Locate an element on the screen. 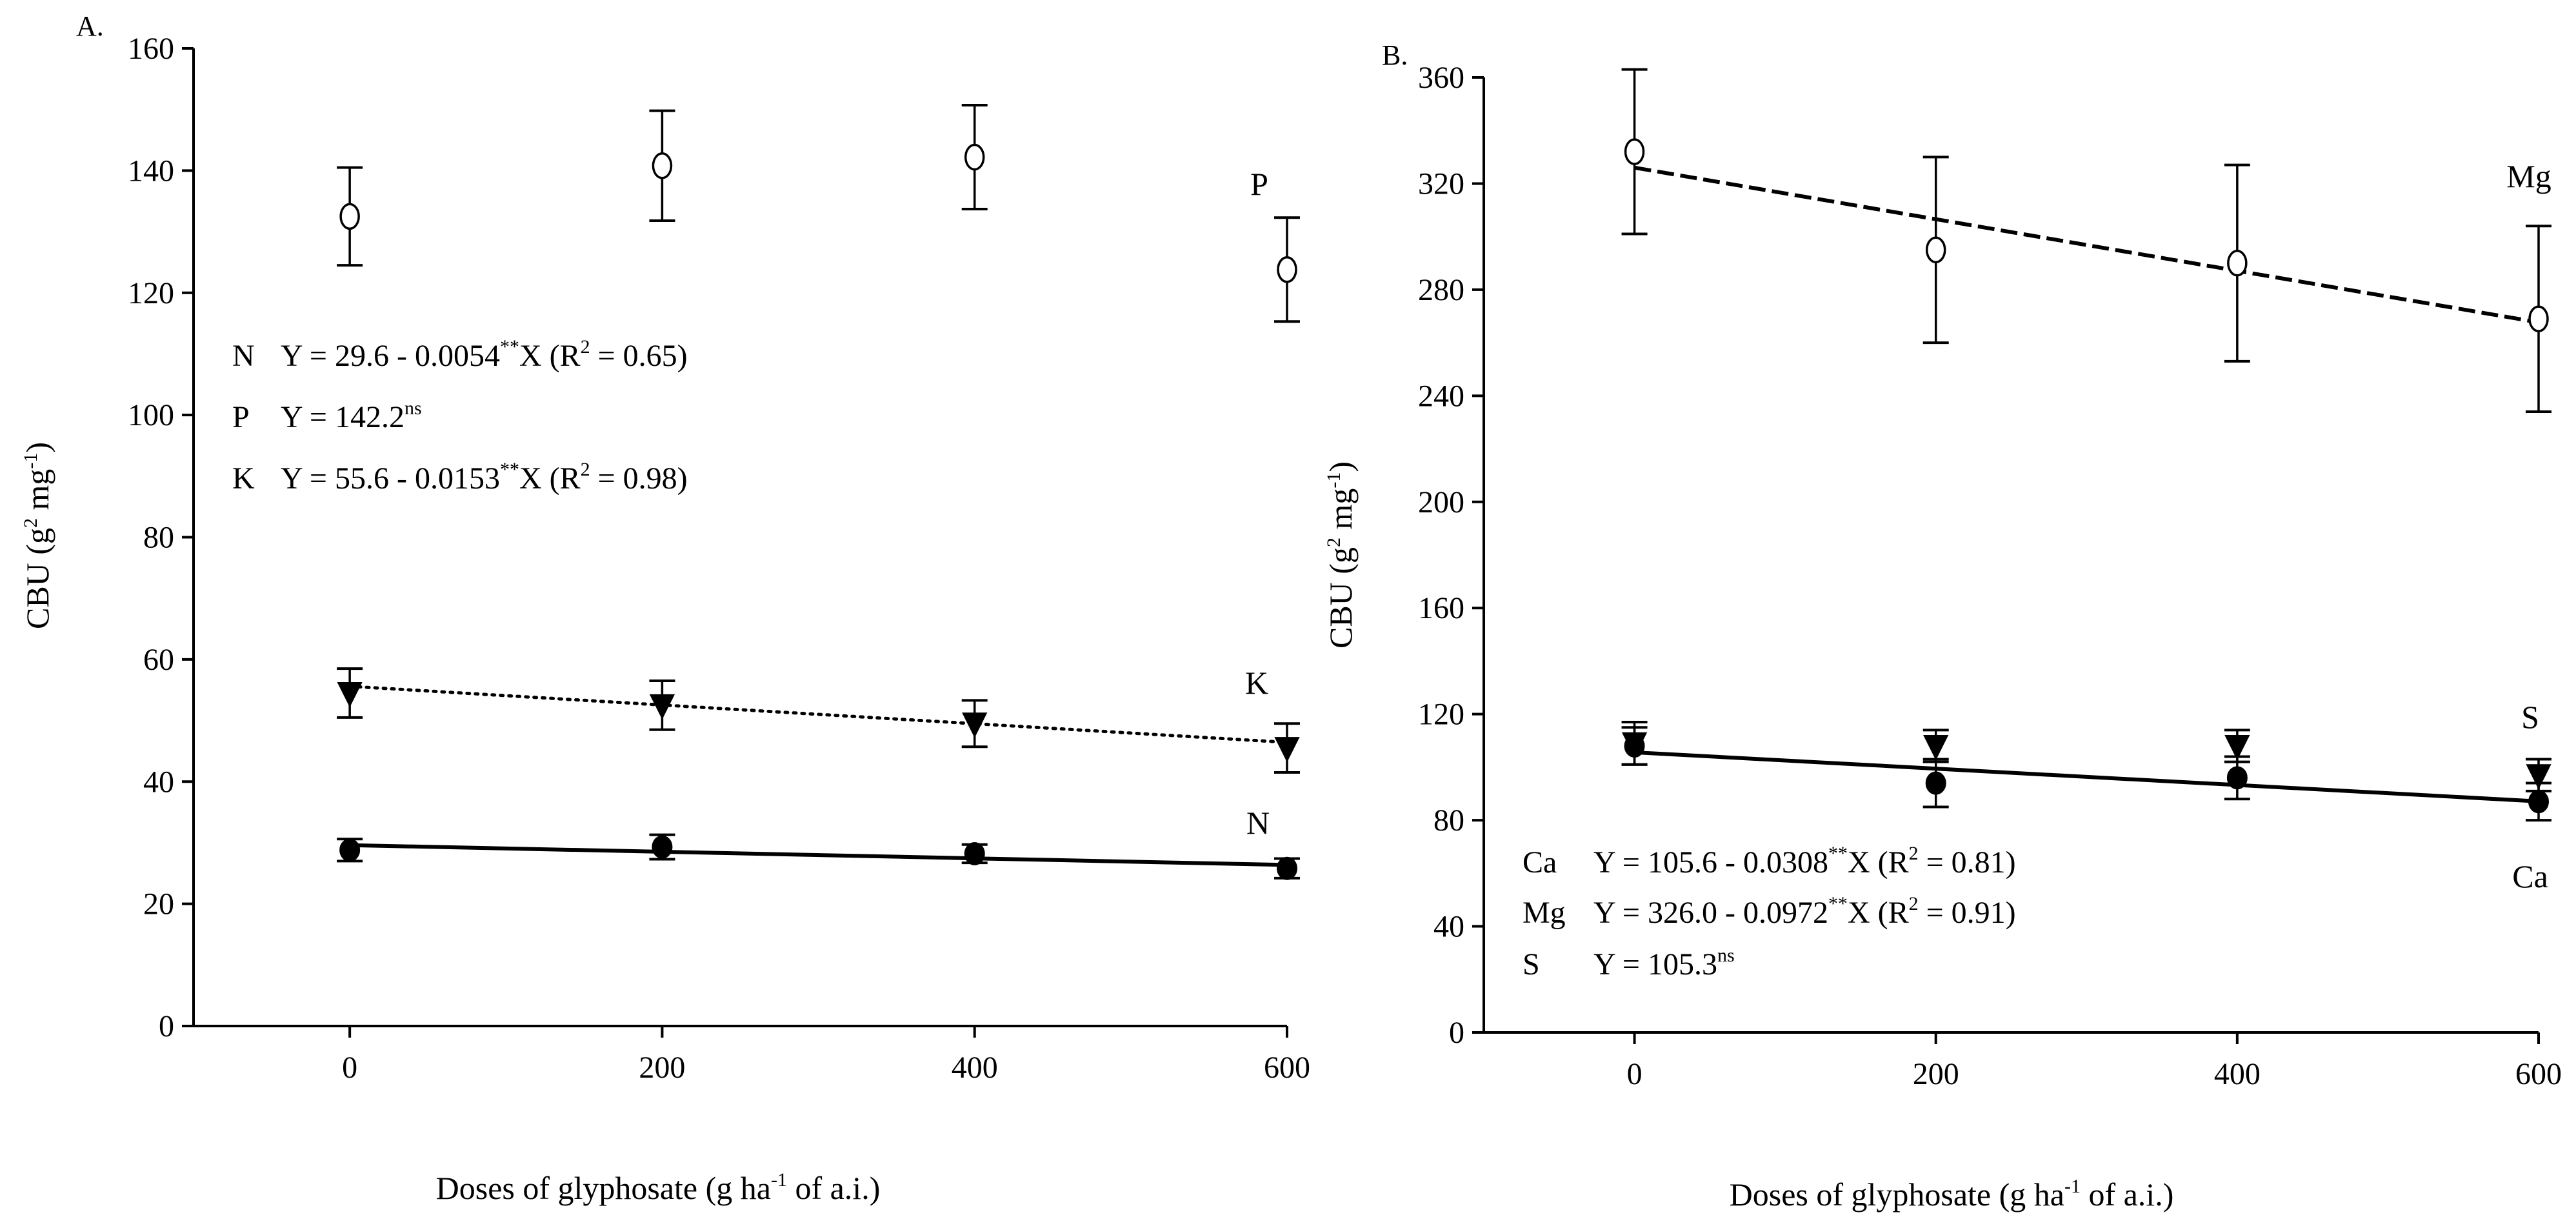 The height and width of the screenshot is (1228, 2576). y-tick-label: 140 is located at coordinates (151, 171).